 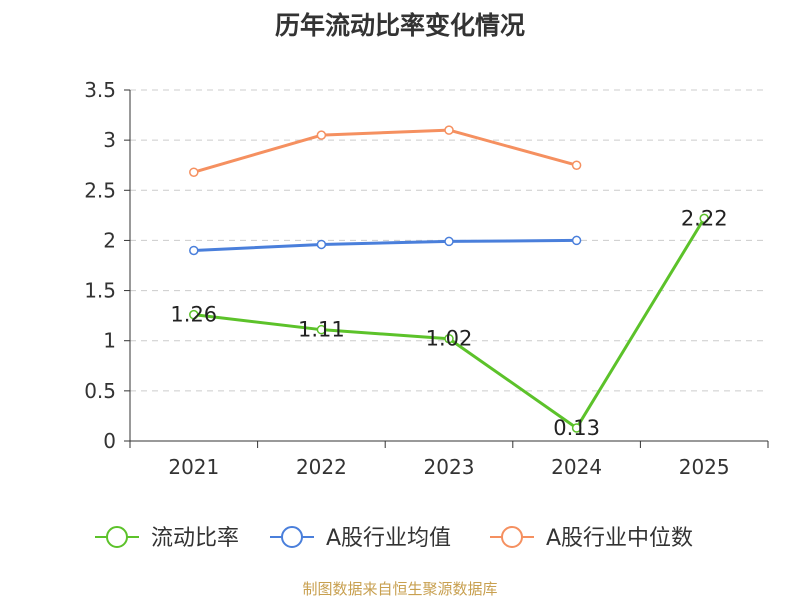 I want to click on legend: 流动比率 A股行业均值 A股行业中位数, so click(x=394, y=538).